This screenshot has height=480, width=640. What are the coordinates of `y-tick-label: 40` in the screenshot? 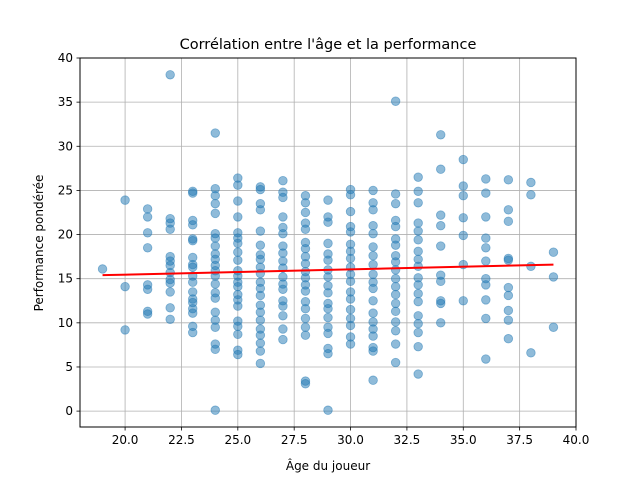 It's located at (65, 58).